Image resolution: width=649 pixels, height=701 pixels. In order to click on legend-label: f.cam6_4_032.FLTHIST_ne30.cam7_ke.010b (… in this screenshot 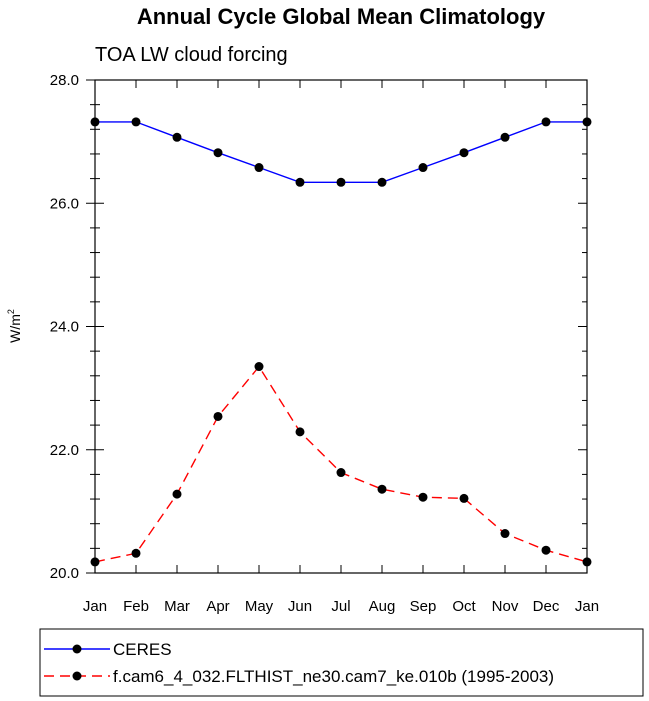, I will do `click(333, 676)`.